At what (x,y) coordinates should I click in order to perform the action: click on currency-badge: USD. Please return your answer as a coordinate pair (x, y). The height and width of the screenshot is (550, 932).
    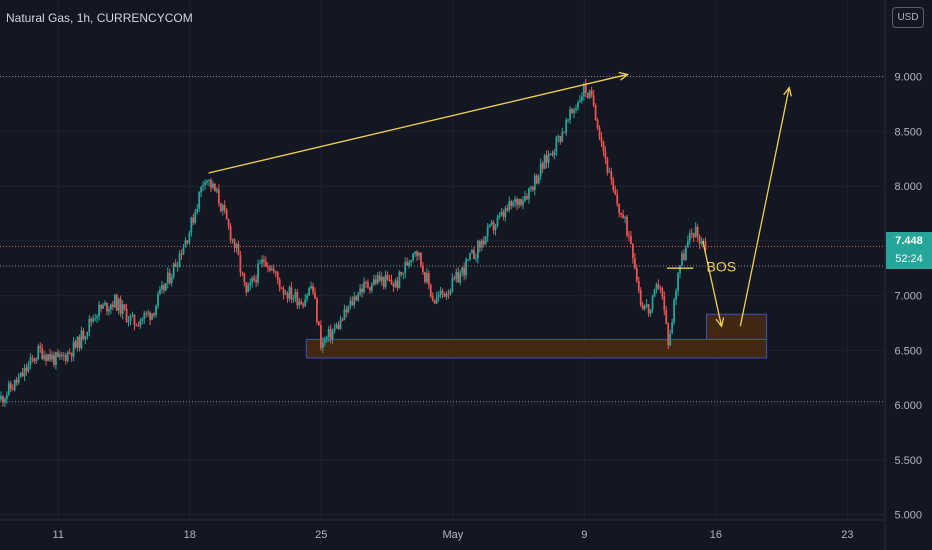
    Looking at the image, I should click on (908, 17).